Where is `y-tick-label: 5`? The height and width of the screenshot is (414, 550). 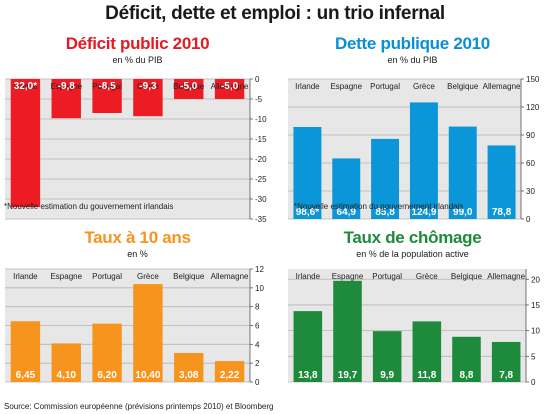 y-tick-label: 5 is located at coordinates (533, 356).